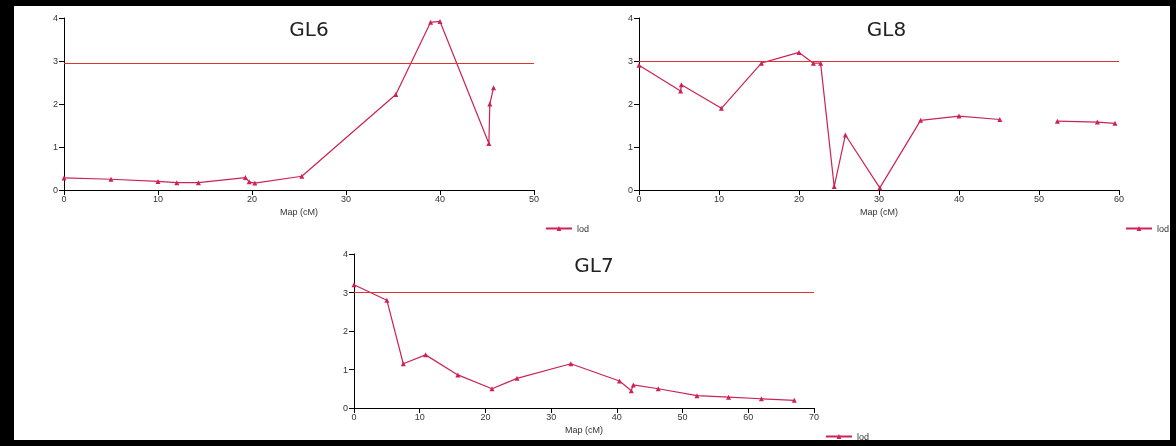 Image resolution: width=1176 pixels, height=446 pixels. Describe the element at coordinates (594, 265) in the screenshot. I see `chart-title: GL7` at that location.